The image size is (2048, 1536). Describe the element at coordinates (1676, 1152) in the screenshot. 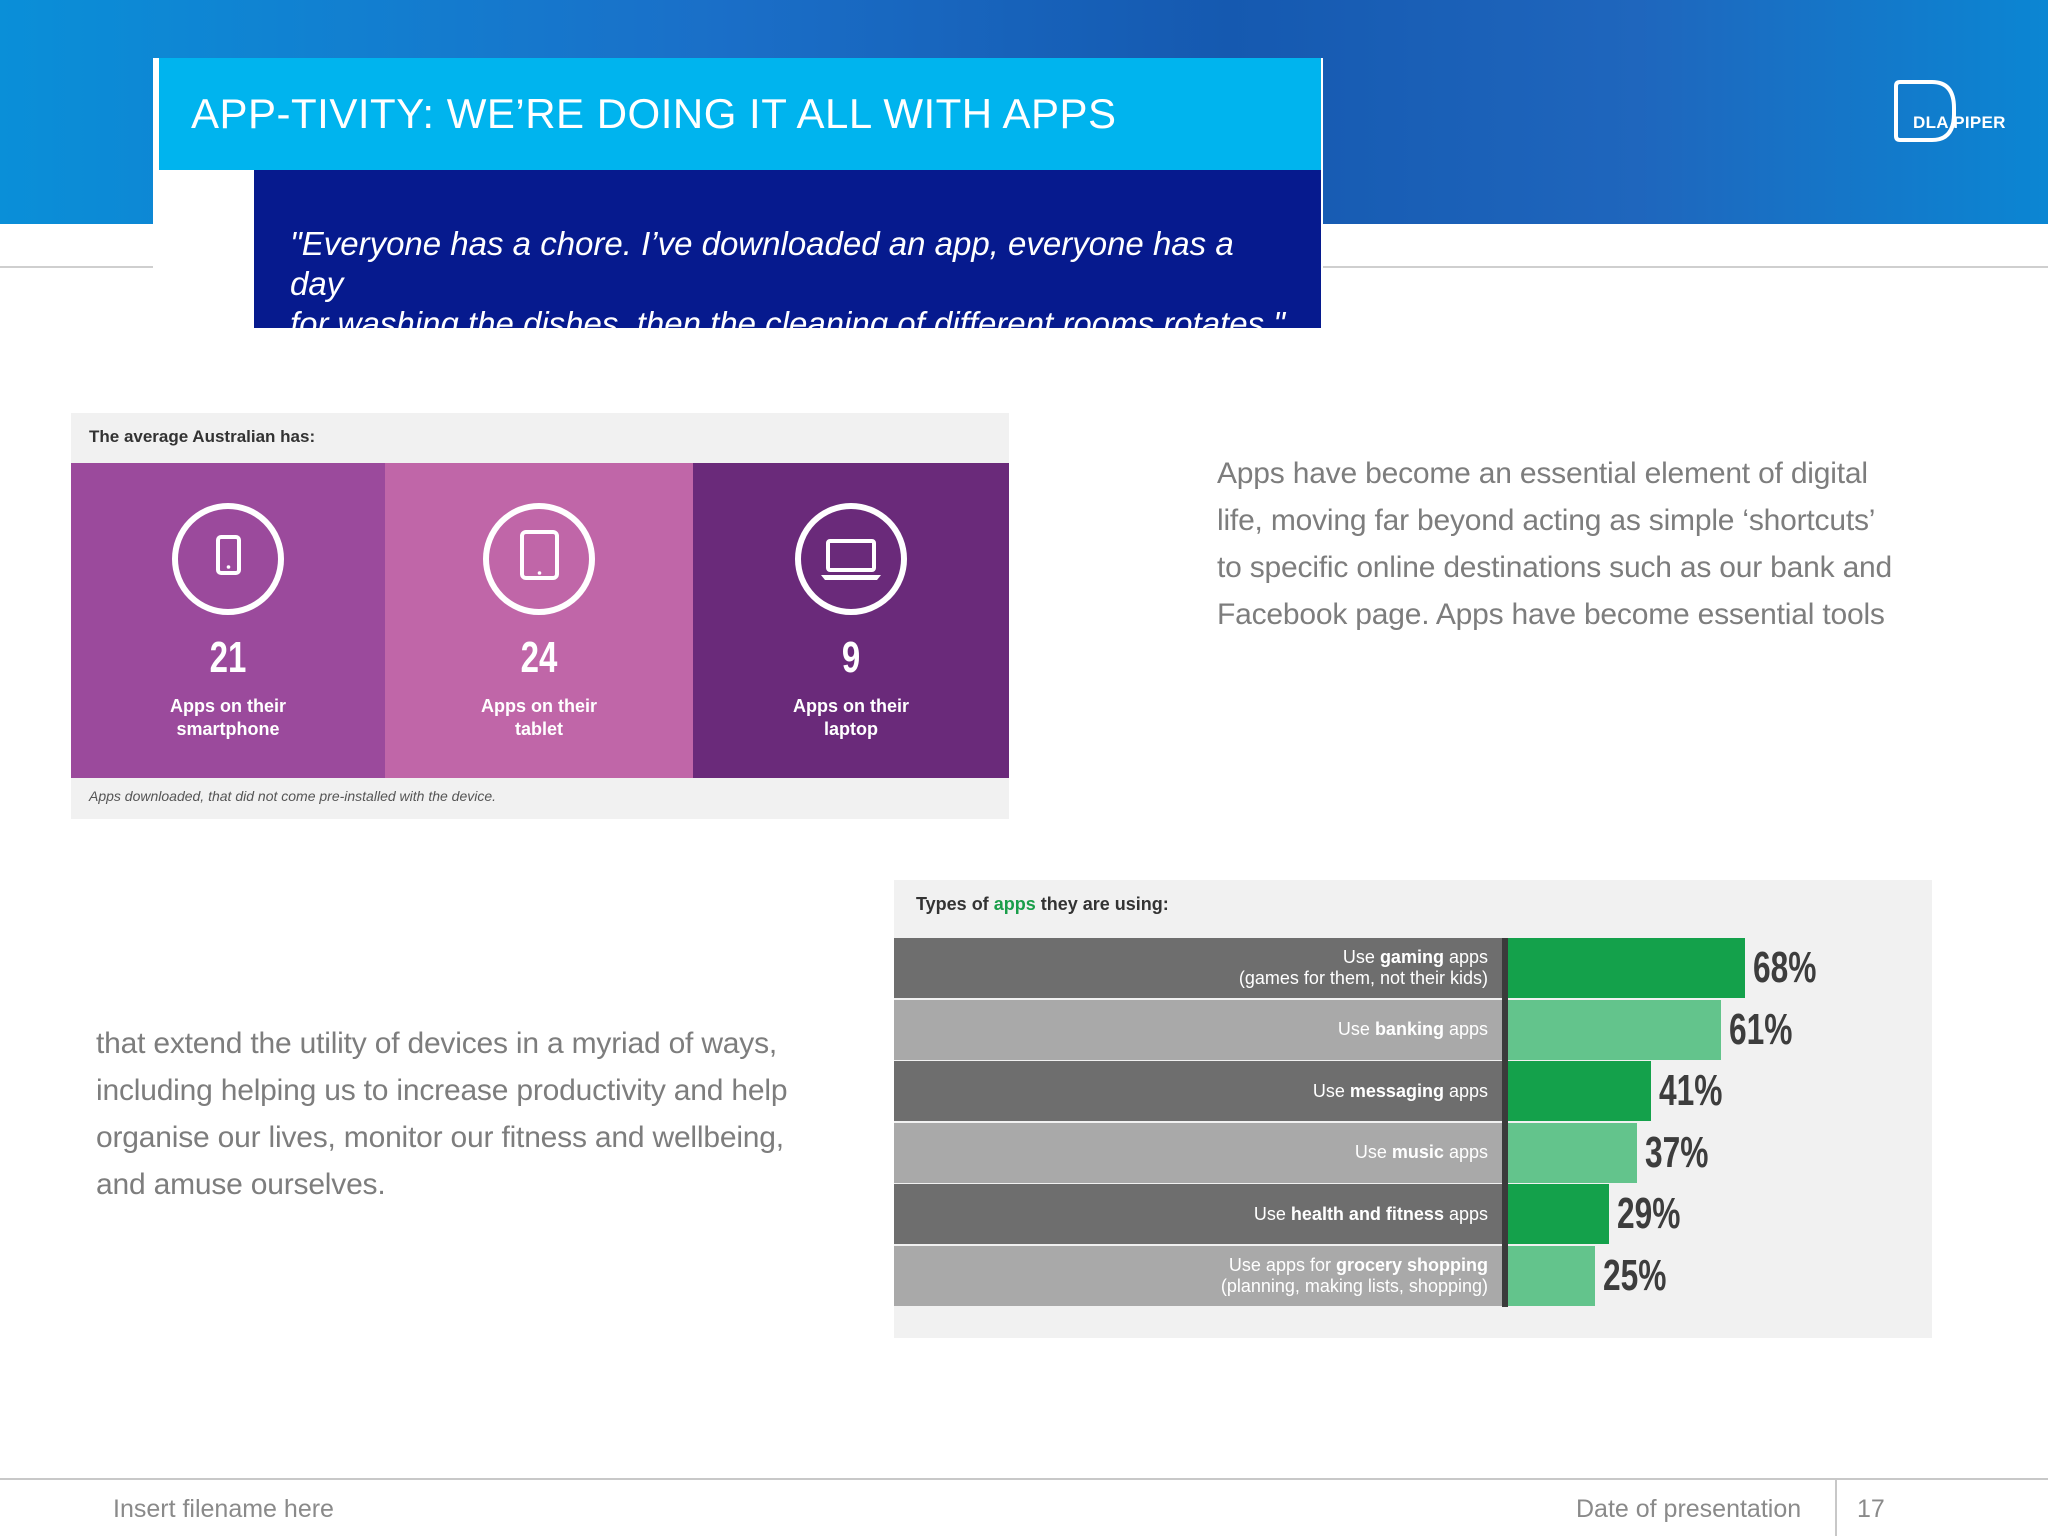

I see `chart-data-label: 37%` at that location.